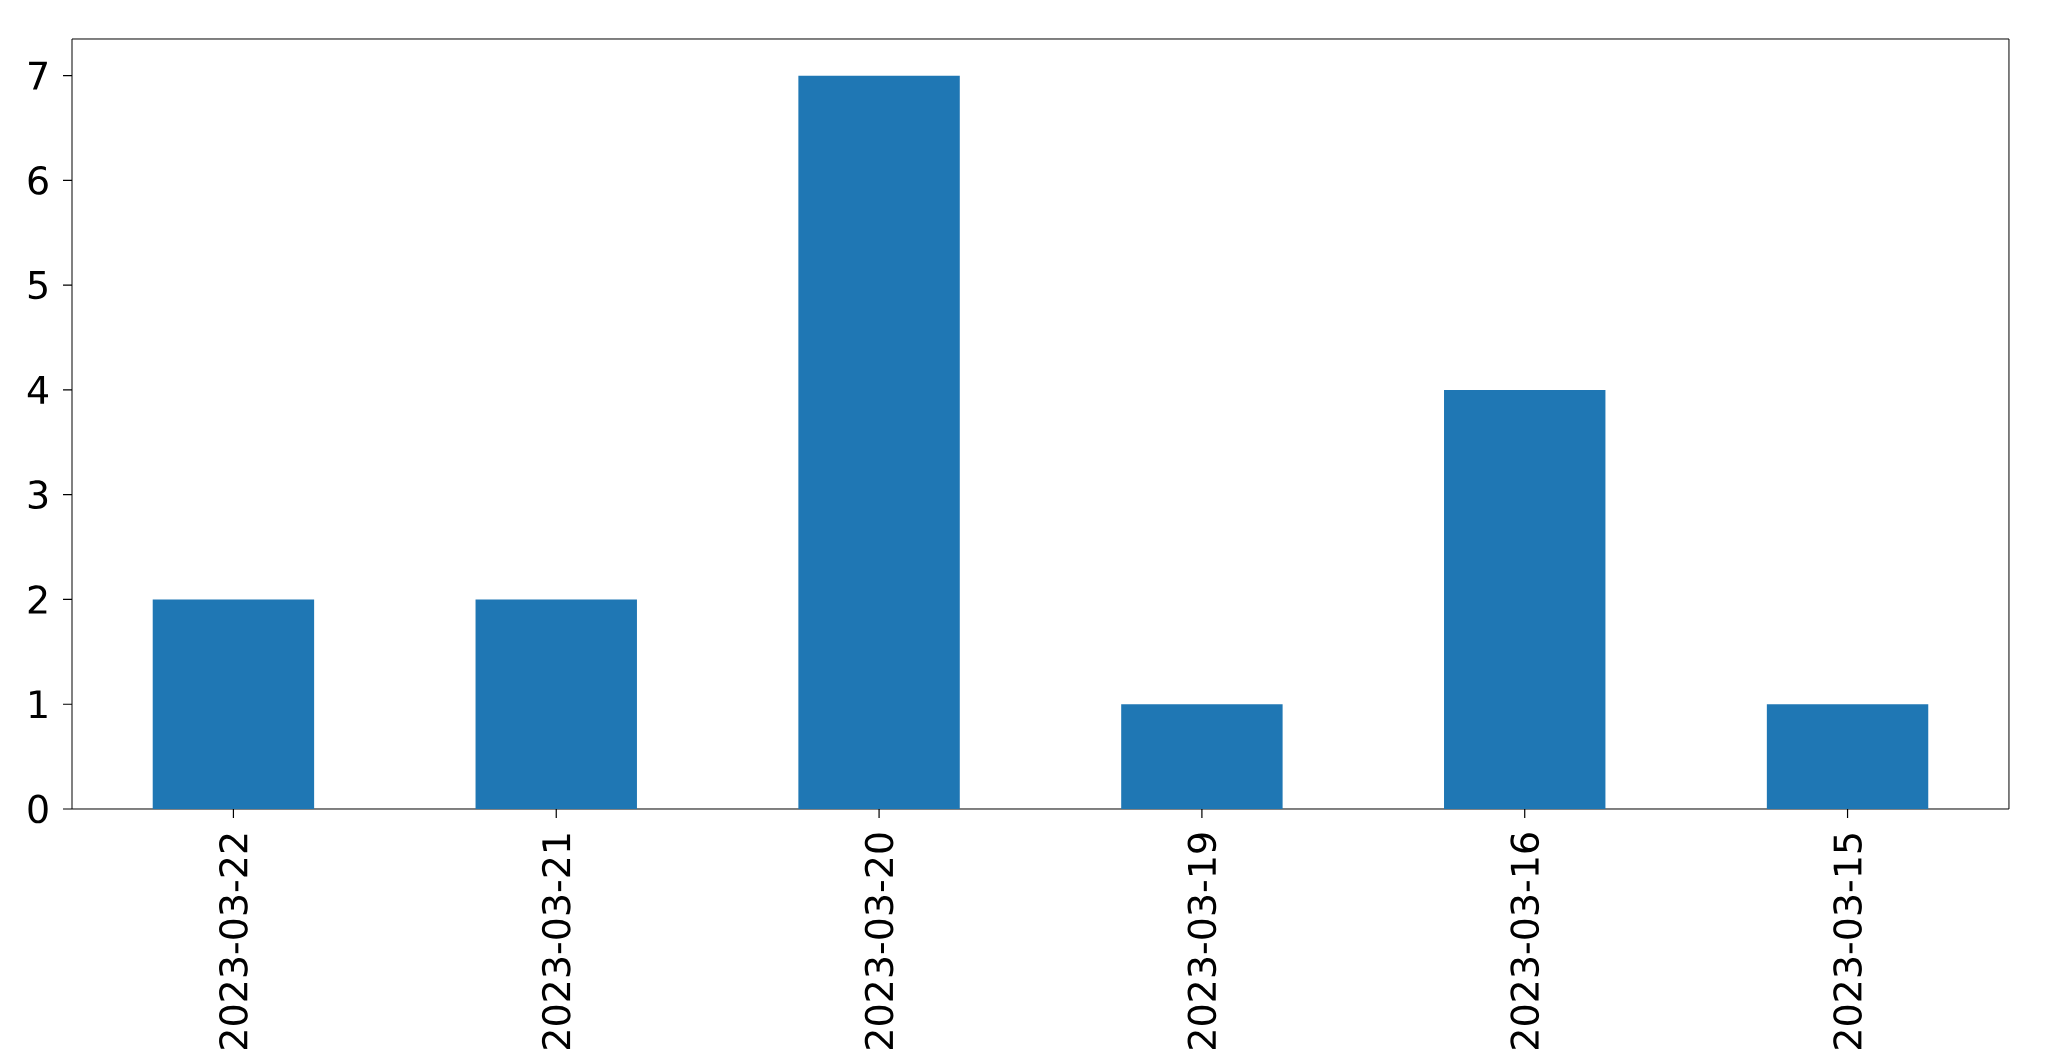 Image resolution: width=2049 pixels, height=1064 pixels. What do you see at coordinates (1202, 941) in the screenshot?
I see `x-tick-label: 2023-03-19` at bounding box center [1202, 941].